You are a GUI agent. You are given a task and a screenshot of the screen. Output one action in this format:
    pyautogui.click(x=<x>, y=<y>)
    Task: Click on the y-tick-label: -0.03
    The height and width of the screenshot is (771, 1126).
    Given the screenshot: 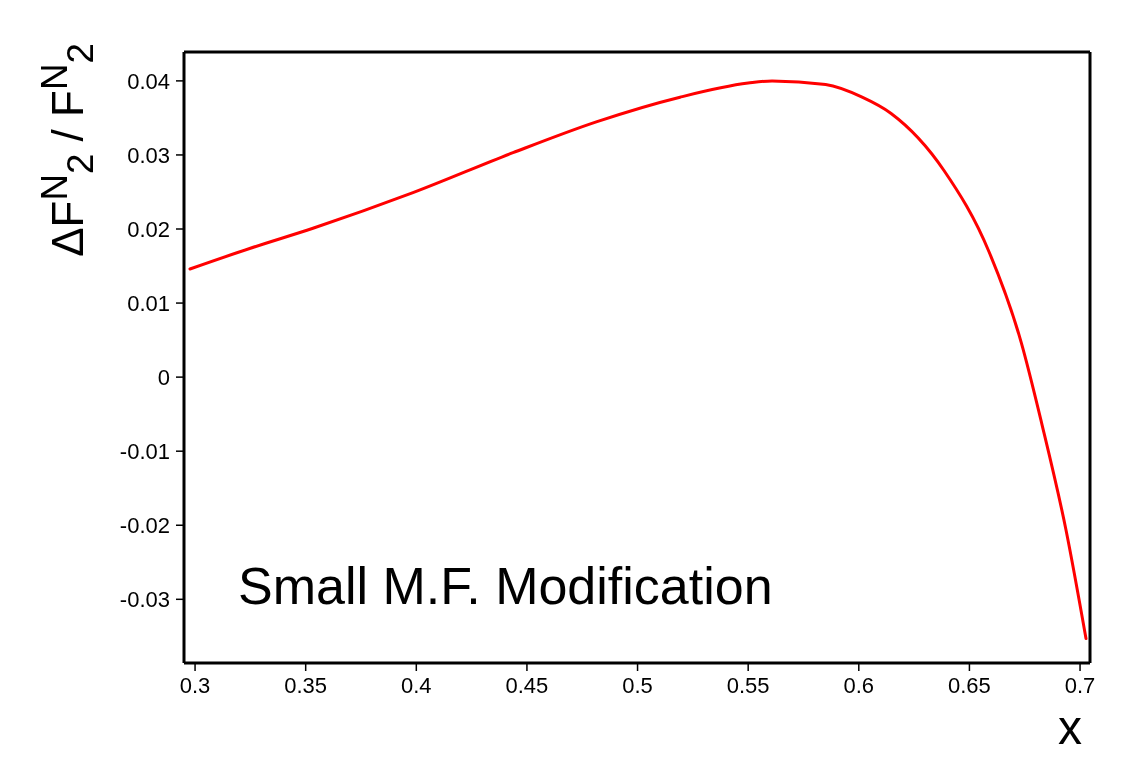 What is the action you would take?
    pyautogui.click(x=144, y=600)
    